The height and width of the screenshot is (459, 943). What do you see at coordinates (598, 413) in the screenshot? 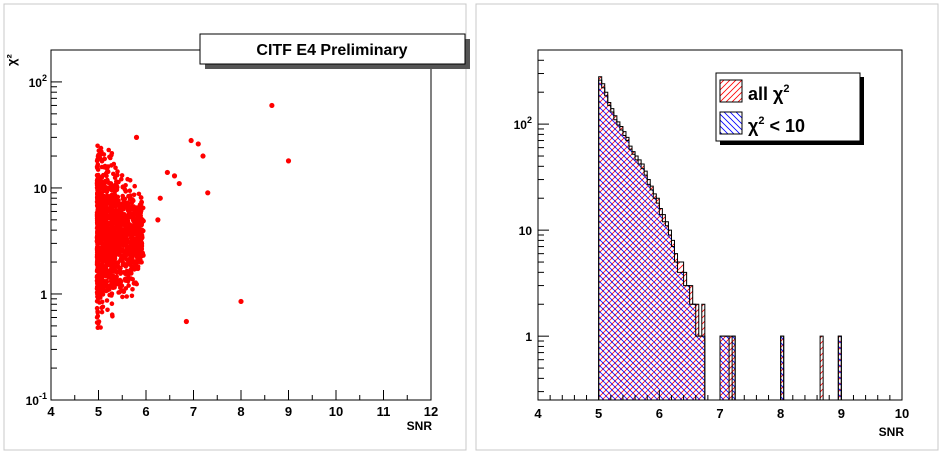
I see `histogram-x-tick-label: 5` at bounding box center [598, 413].